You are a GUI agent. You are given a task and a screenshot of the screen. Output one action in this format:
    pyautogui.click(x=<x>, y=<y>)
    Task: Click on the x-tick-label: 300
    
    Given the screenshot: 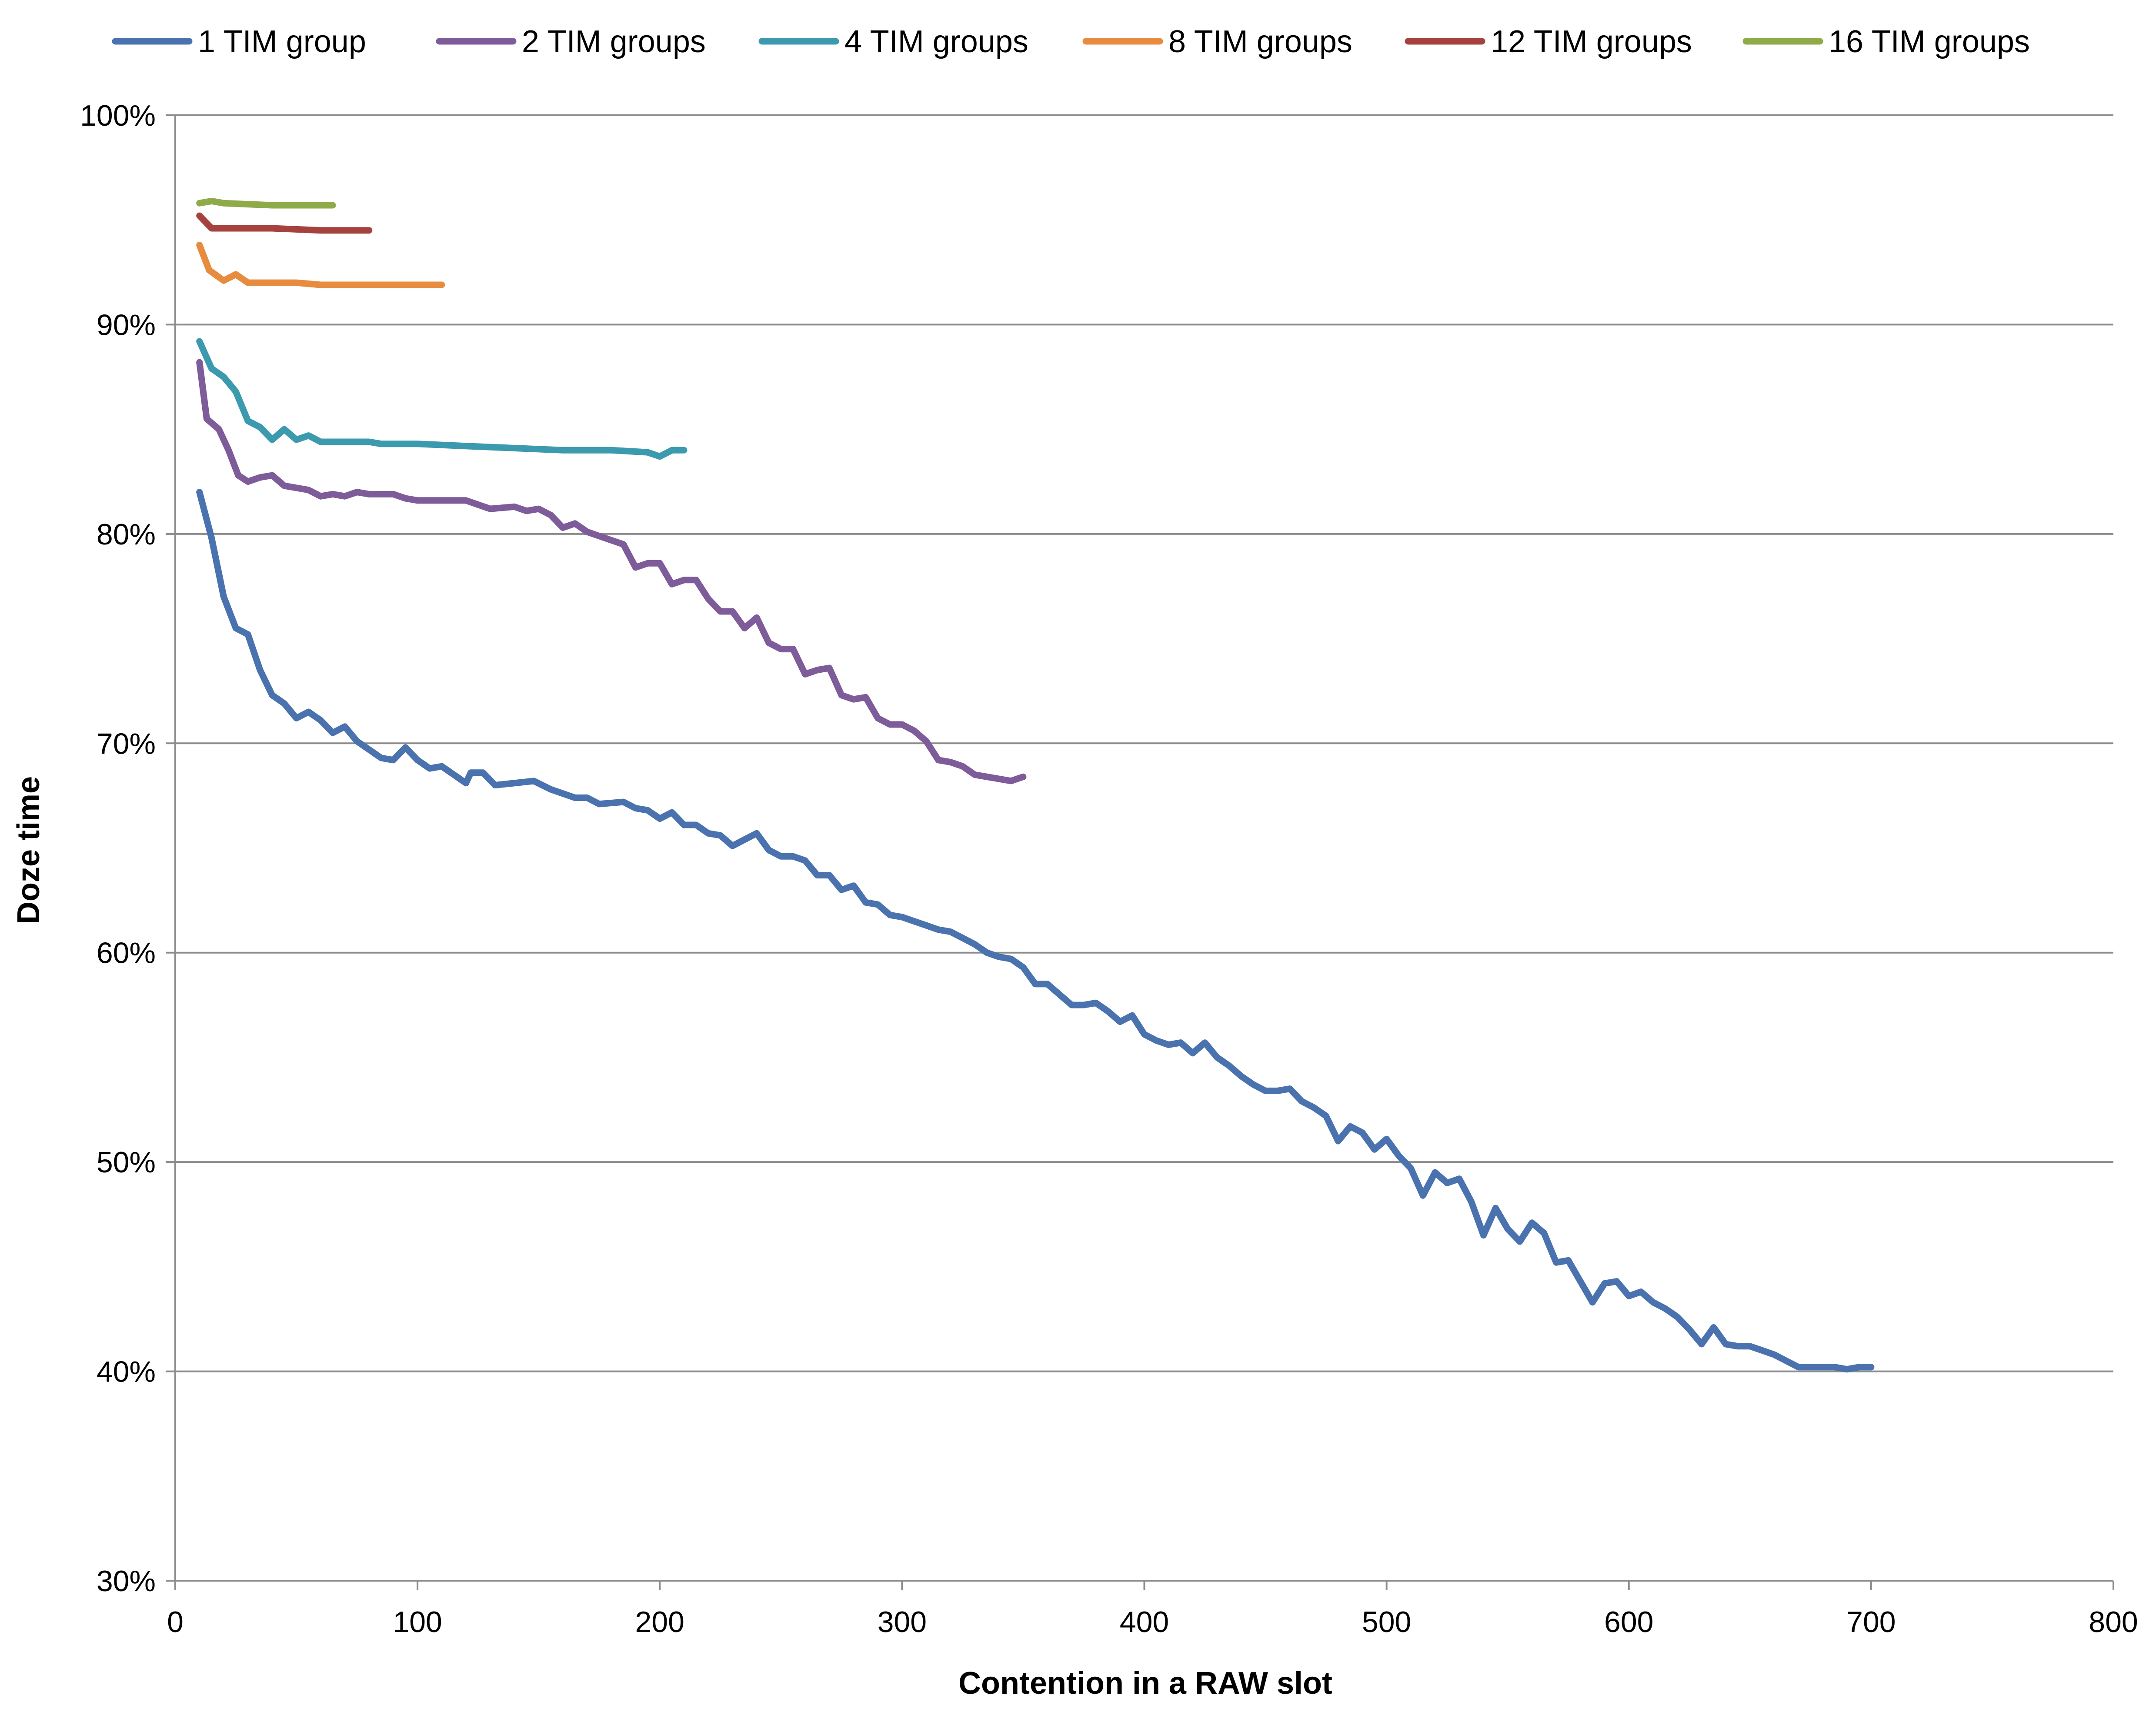 What is the action you would take?
    pyautogui.click(x=902, y=1622)
    